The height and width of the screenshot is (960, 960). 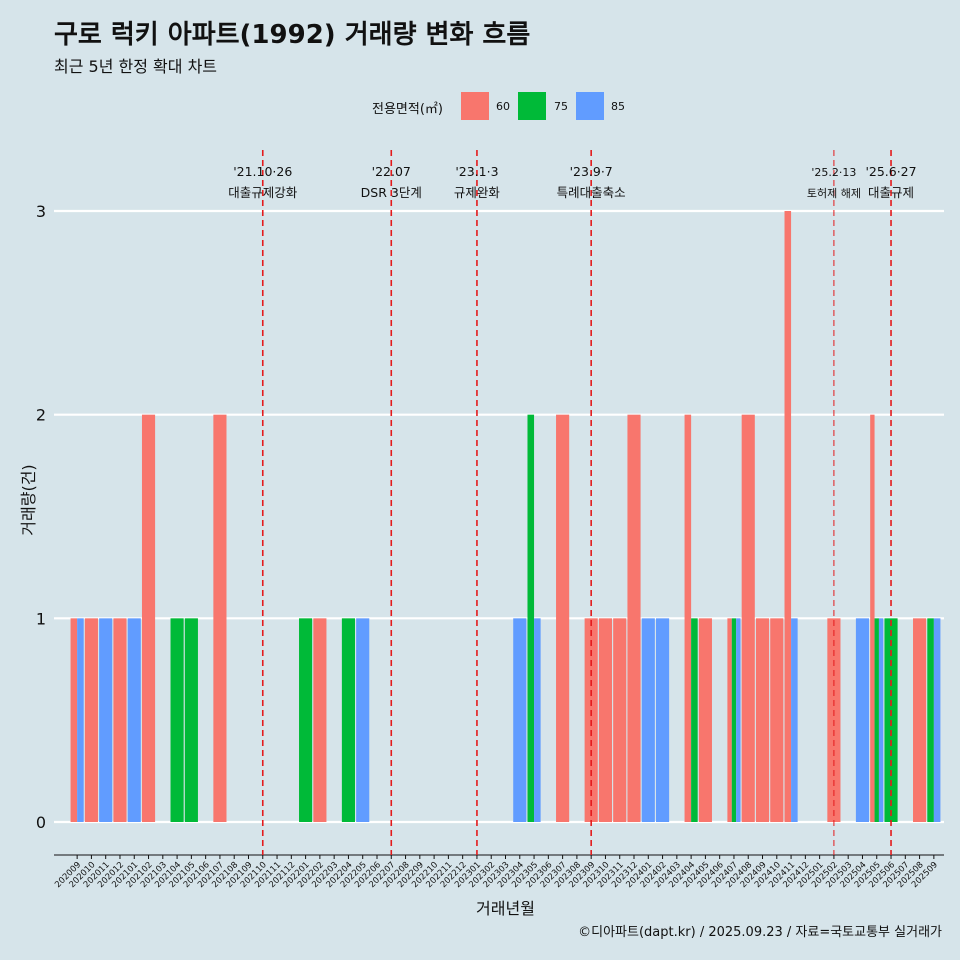 I want to click on legend: 전용면적(㎡) 60 75 85, so click(x=480, y=107).